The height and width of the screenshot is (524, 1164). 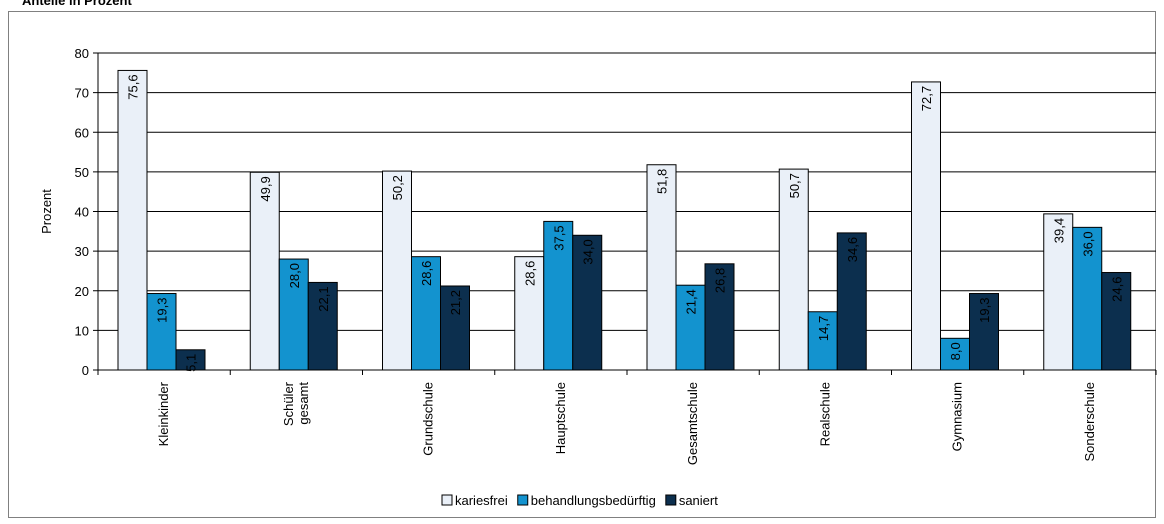 What do you see at coordinates (82, 291) in the screenshot?
I see `y-tick-label: 20` at bounding box center [82, 291].